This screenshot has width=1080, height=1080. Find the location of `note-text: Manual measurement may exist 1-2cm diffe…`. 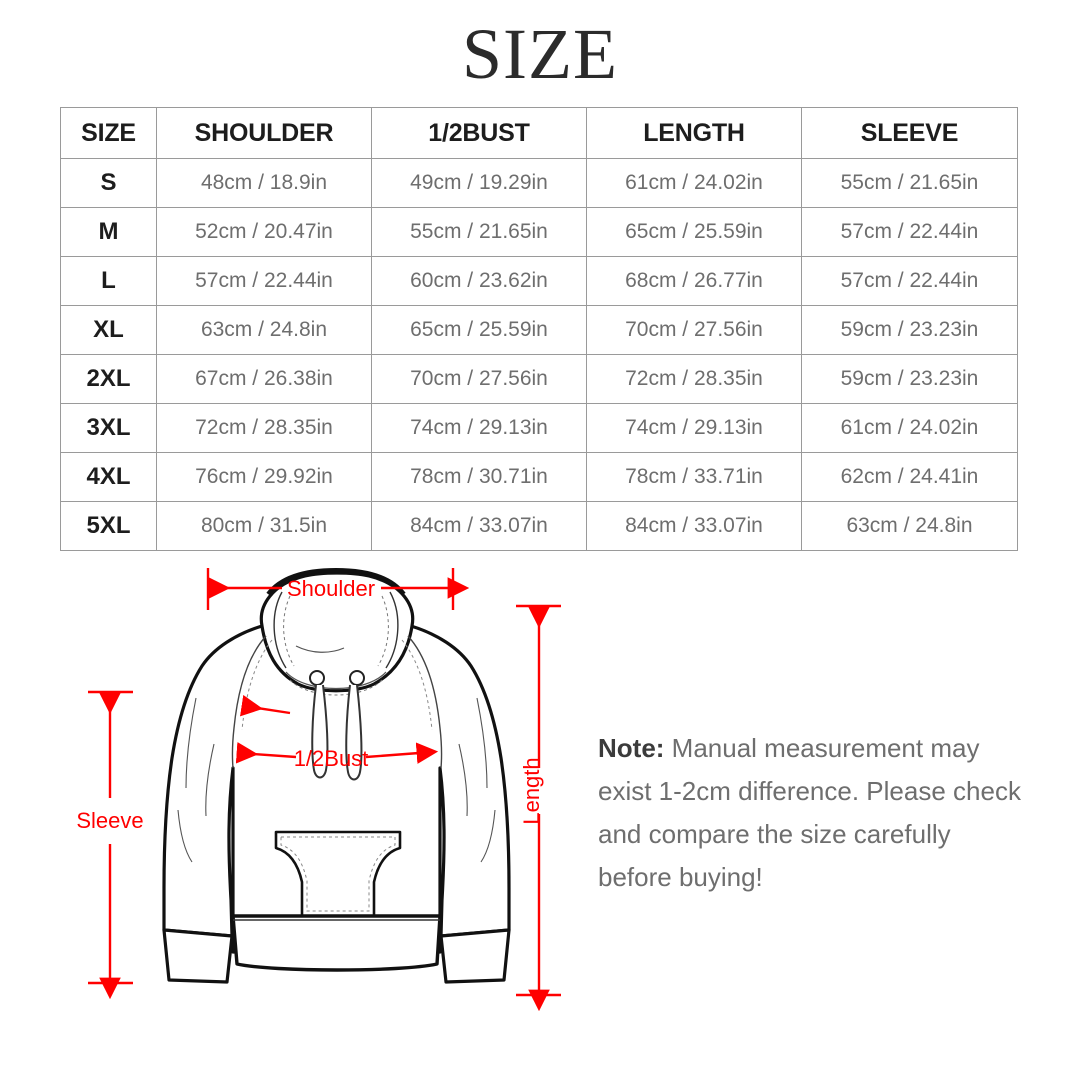

note-text: Manual measurement may exist 1-2cm diffe… is located at coordinates (809, 812).